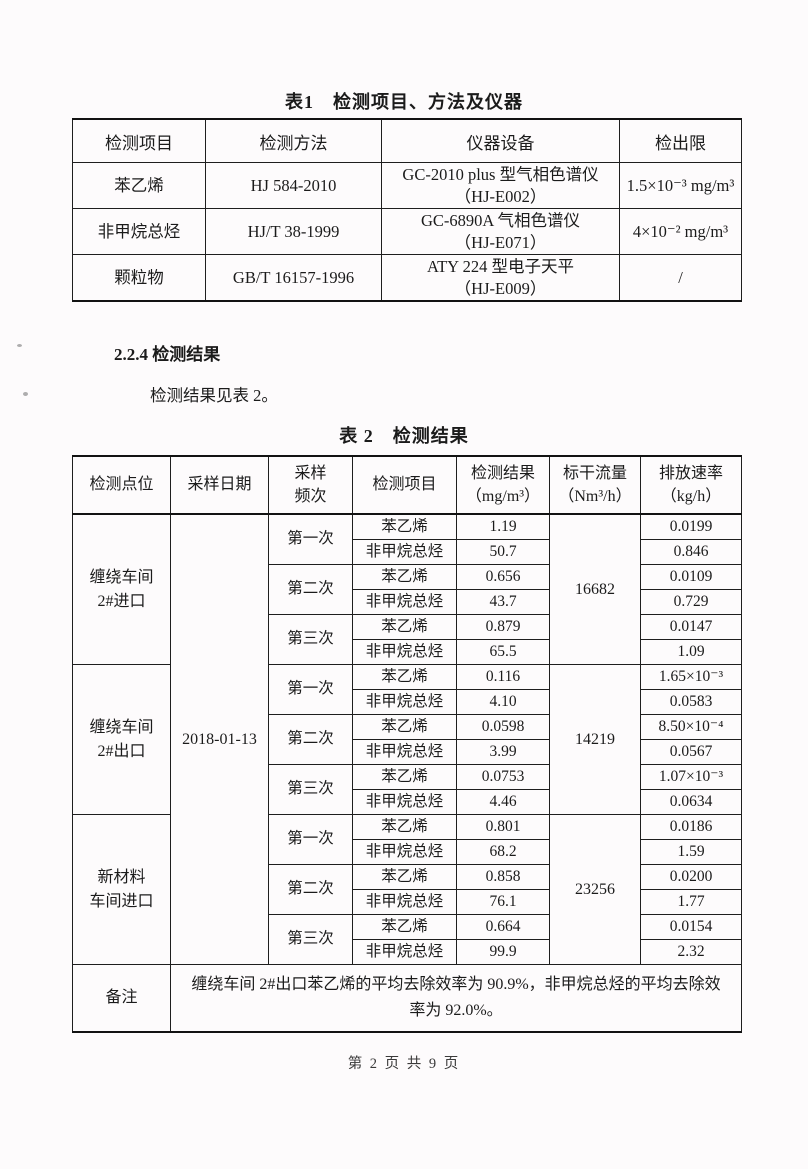 The height and width of the screenshot is (1169, 808). I want to click on t2-header-flow: 标干流量 （Nm³/h）, so click(595, 485).